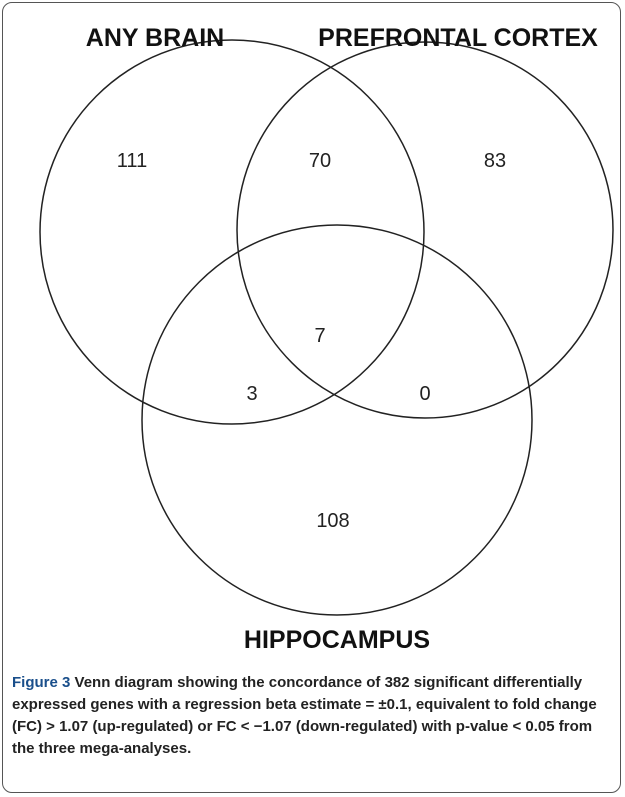 Image resolution: width=625 pixels, height=797 pixels. I want to click on region-count: 108, so click(332, 521).